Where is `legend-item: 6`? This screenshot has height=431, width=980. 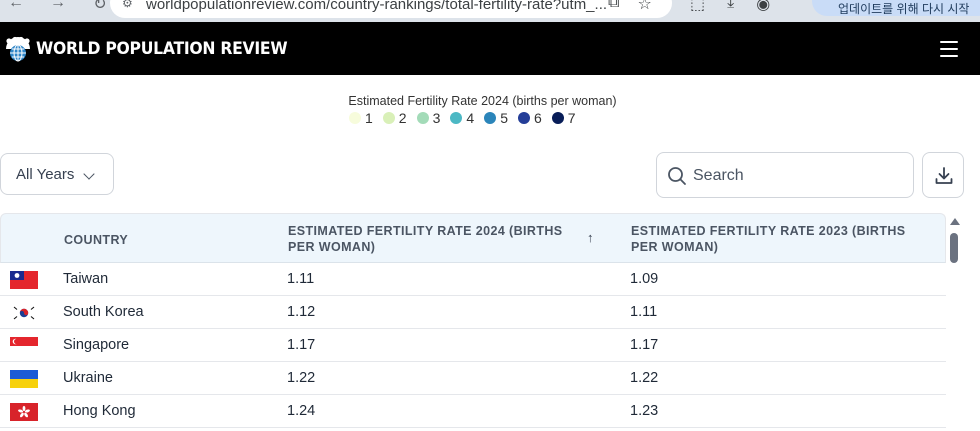 legend-item: 6 is located at coordinates (529, 118).